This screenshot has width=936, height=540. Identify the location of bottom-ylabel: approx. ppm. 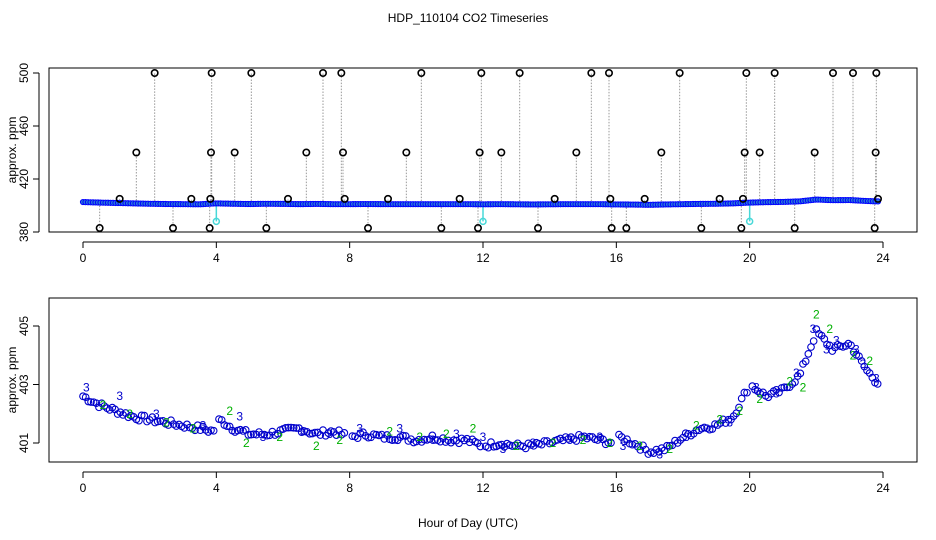
(12, 380).